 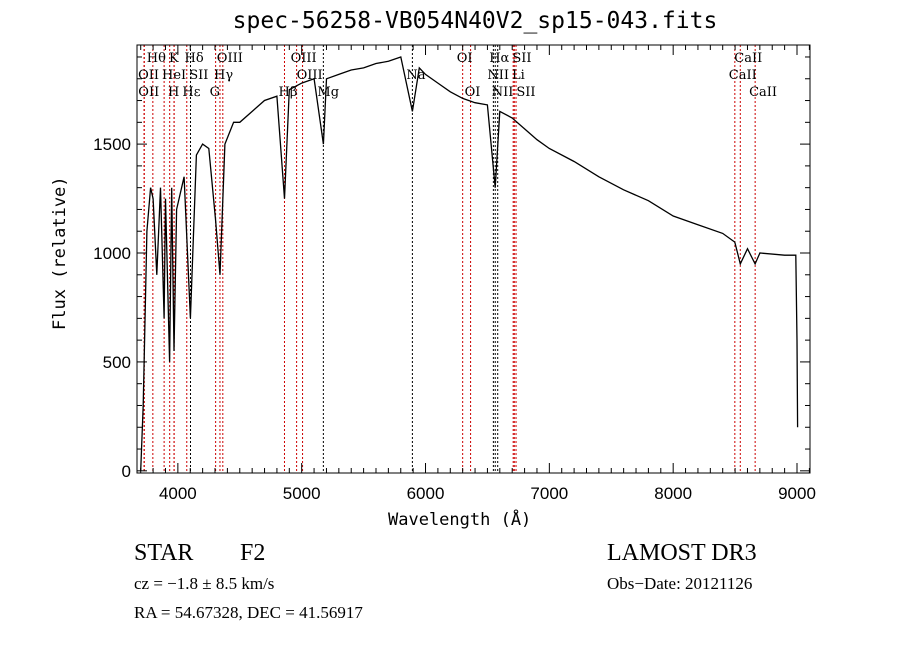 I want to click on x-tick-label: 7000, so click(x=549, y=493).